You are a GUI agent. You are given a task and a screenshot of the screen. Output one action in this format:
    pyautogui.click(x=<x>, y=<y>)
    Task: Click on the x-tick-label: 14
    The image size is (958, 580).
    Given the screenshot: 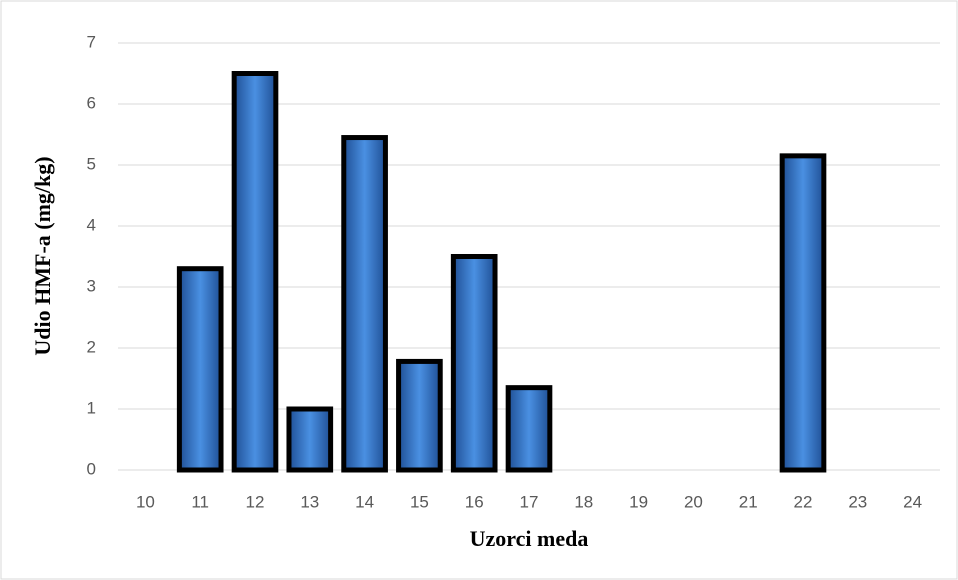 What is the action you would take?
    pyautogui.click(x=364, y=501)
    